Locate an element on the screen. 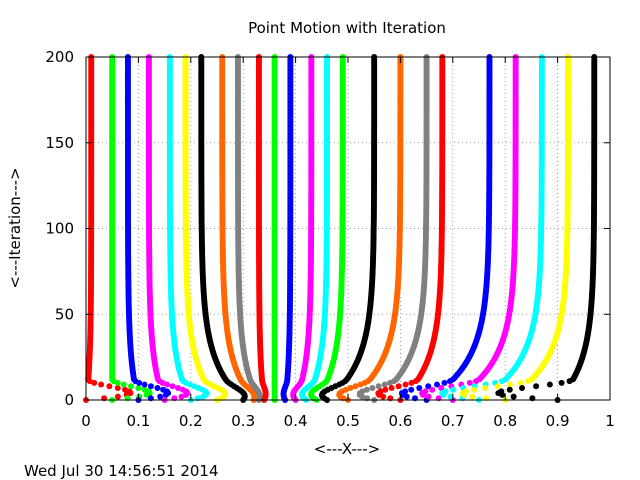 Image resolution: width=640 pixels, height=480 pixels. chart-title: Point Motion with Iteration is located at coordinates (347, 28).